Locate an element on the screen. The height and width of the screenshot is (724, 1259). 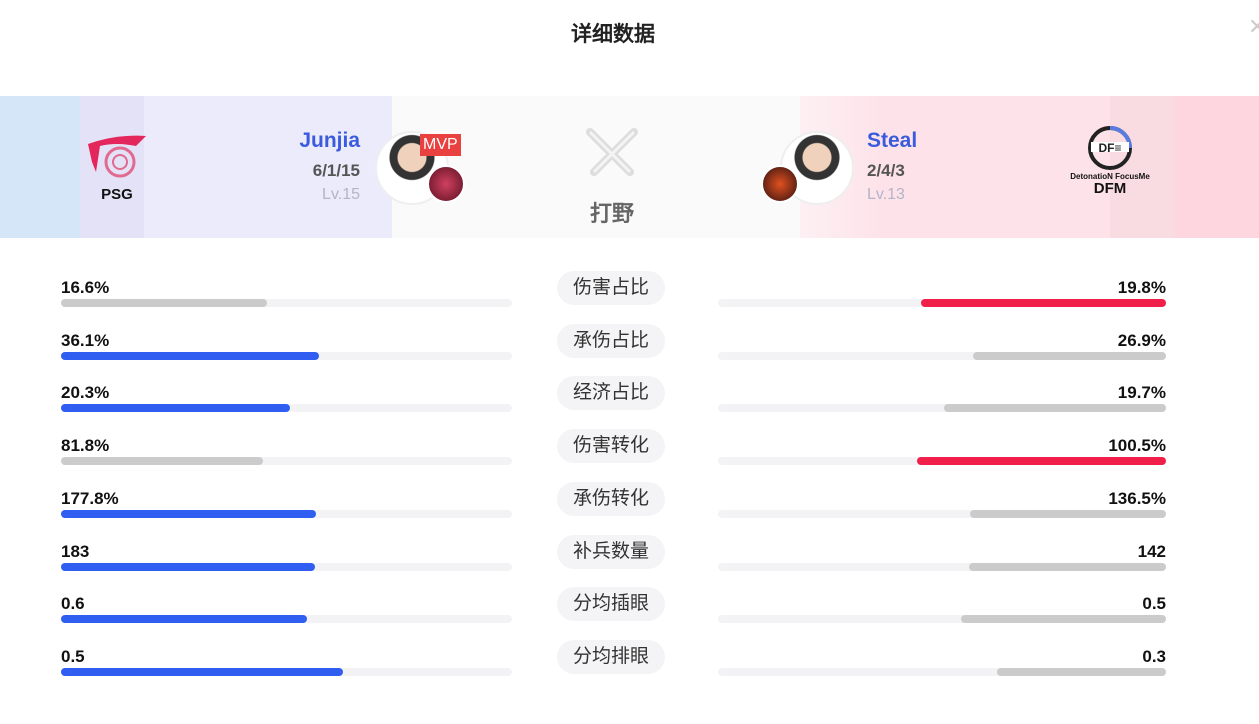
stat-label: 补兵数量 is located at coordinates (611, 551).